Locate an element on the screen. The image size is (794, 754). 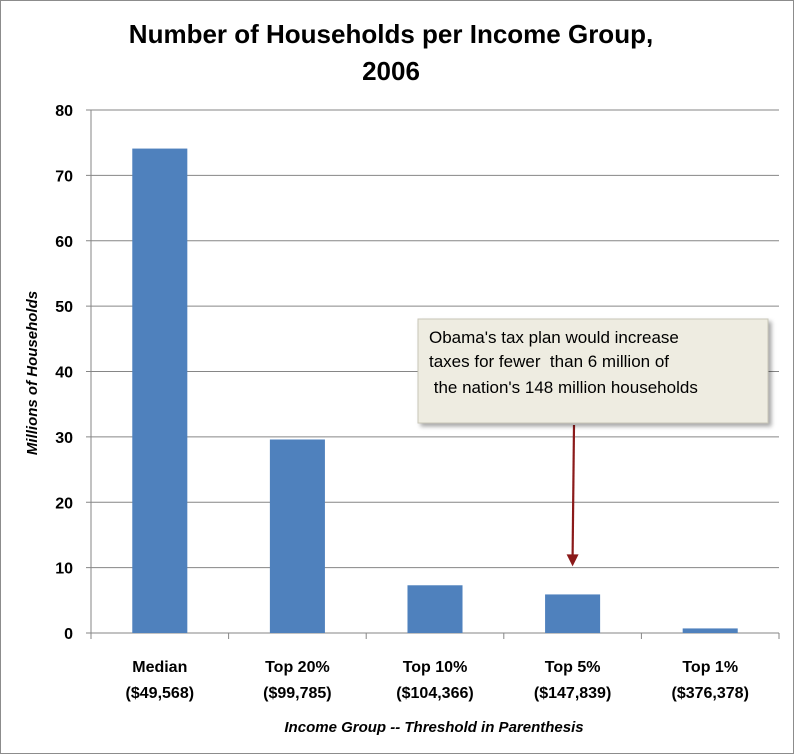
y-tick-label: 40 is located at coordinates (64, 373).